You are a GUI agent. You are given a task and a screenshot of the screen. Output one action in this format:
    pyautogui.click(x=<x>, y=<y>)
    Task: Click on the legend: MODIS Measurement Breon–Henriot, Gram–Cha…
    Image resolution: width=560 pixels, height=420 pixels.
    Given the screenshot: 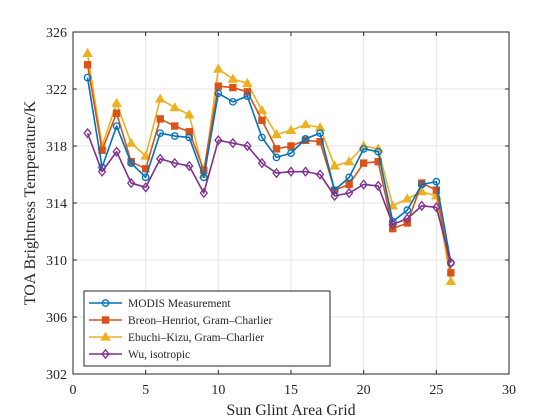 What is the action you would take?
    pyautogui.click(x=207, y=328)
    